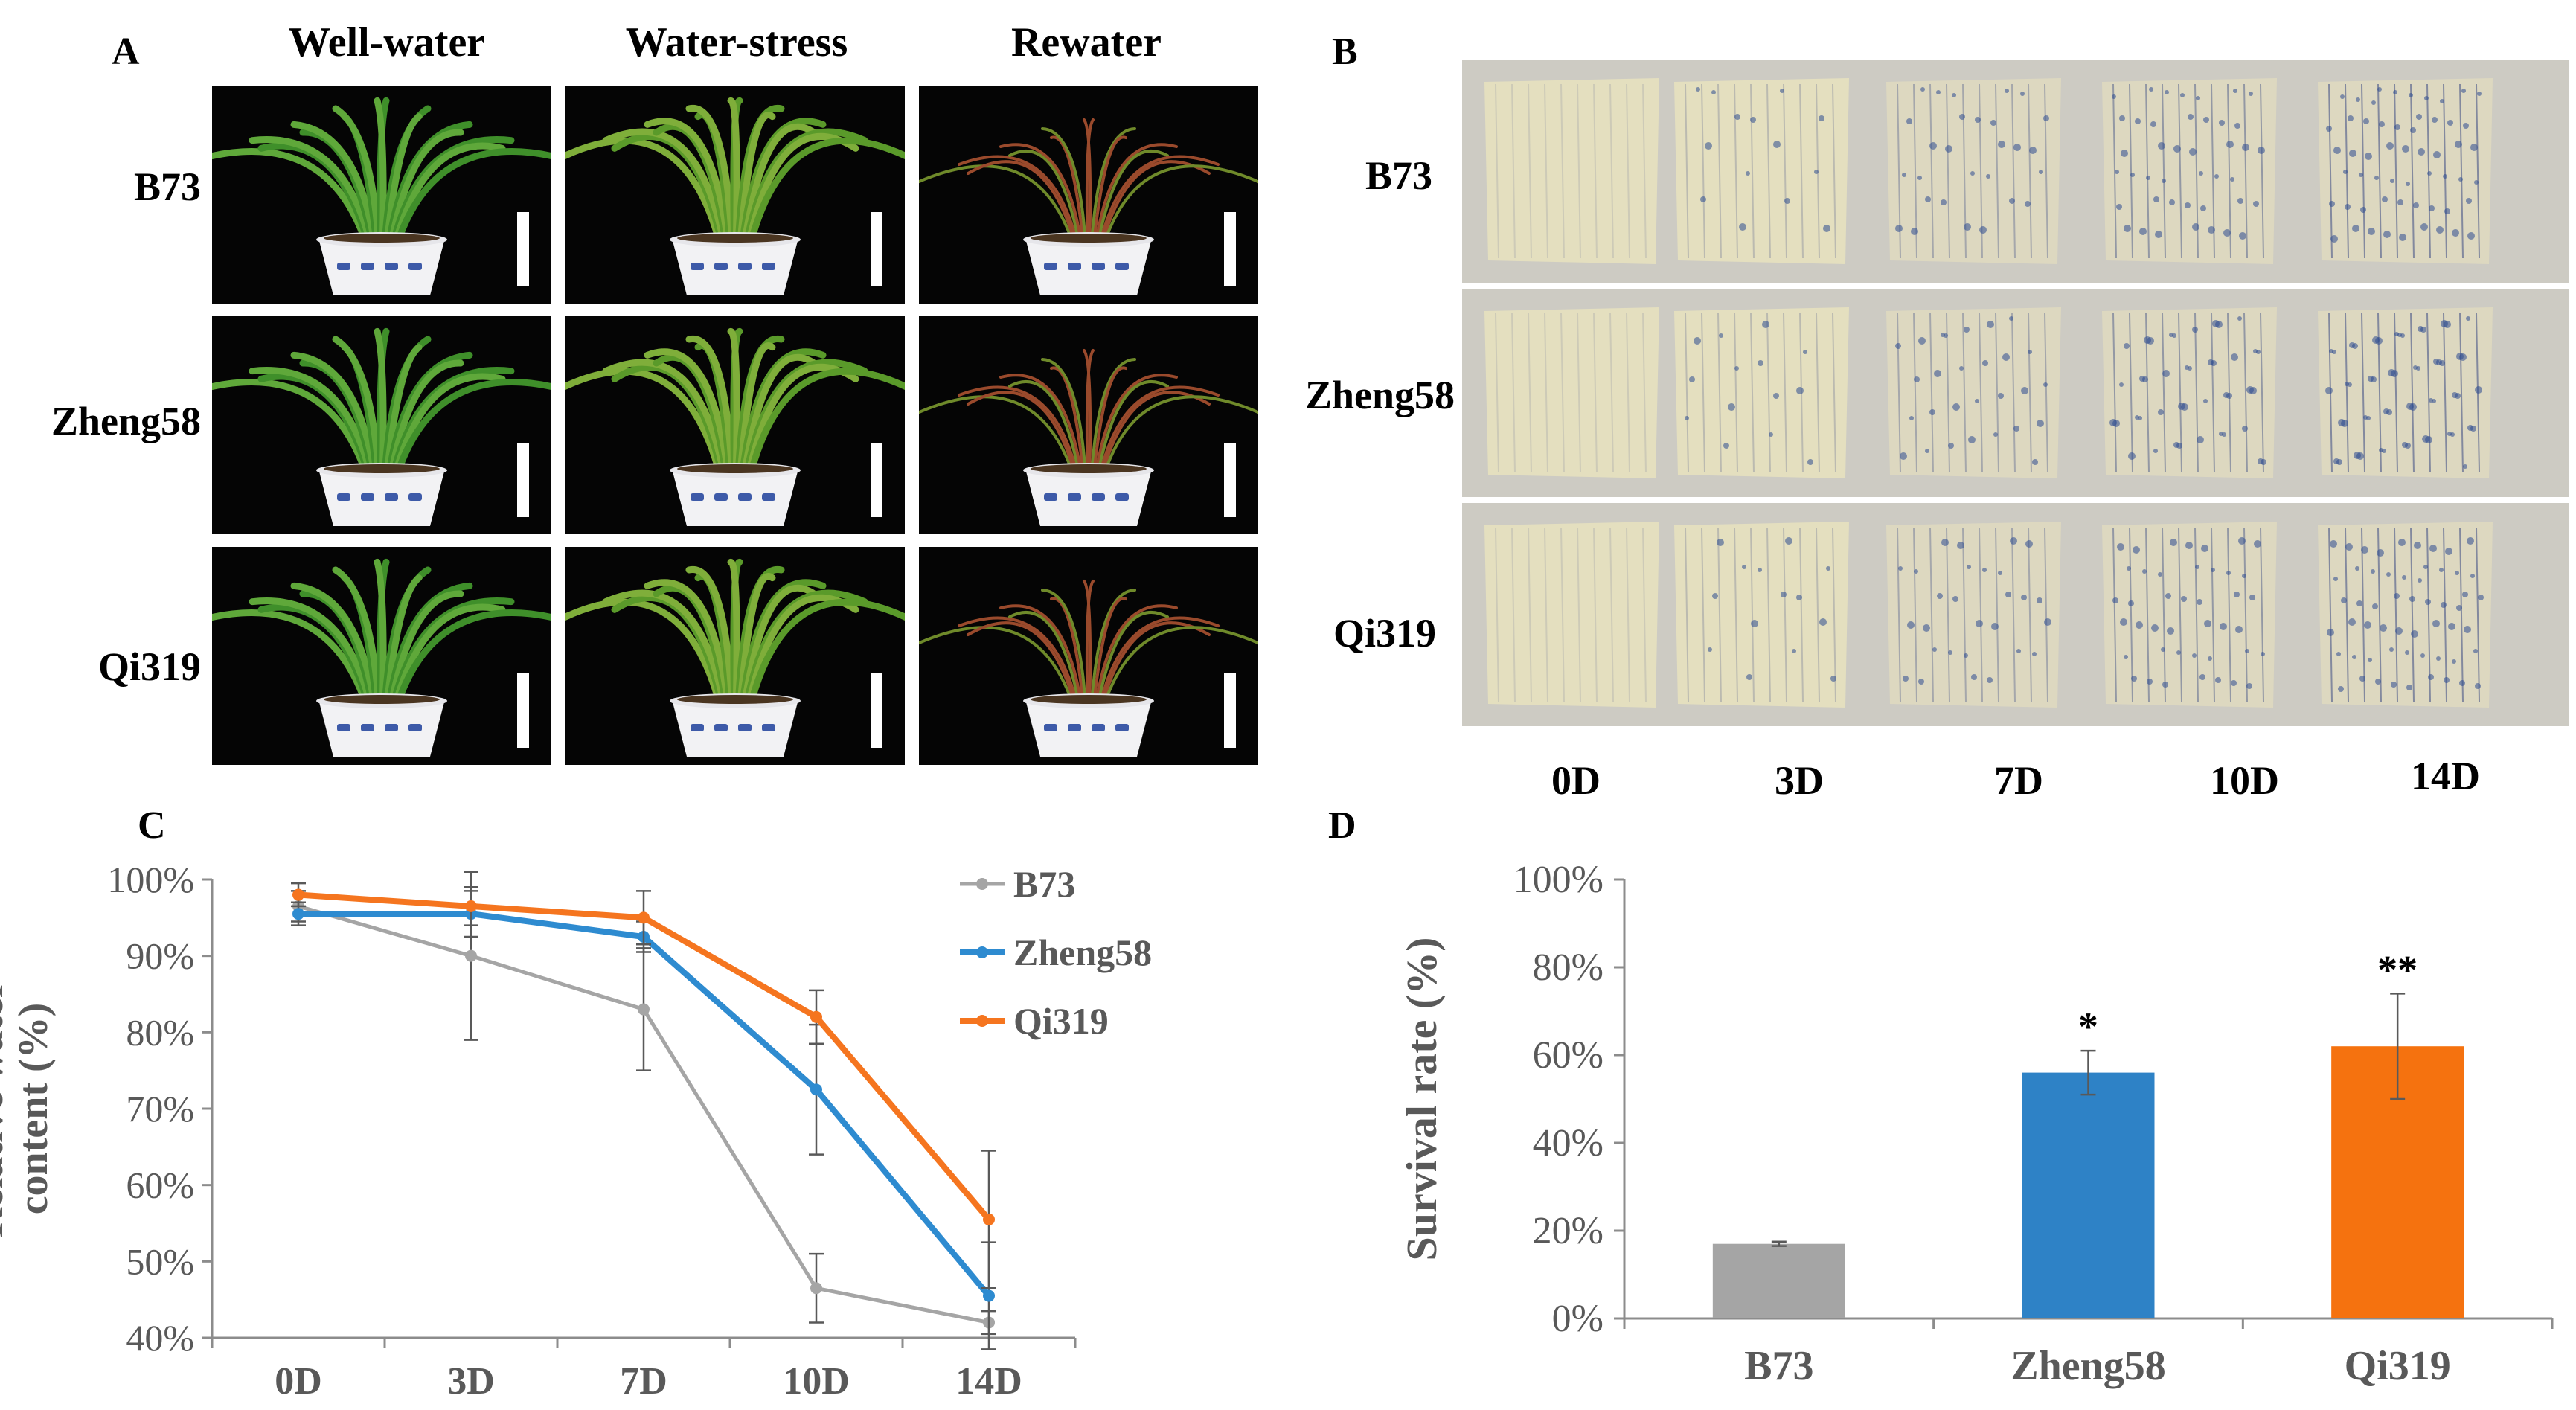 This screenshot has width=2576, height=1410. Describe the element at coordinates (2015, 393) in the screenshot. I see `staining-row-zheng58` at that location.